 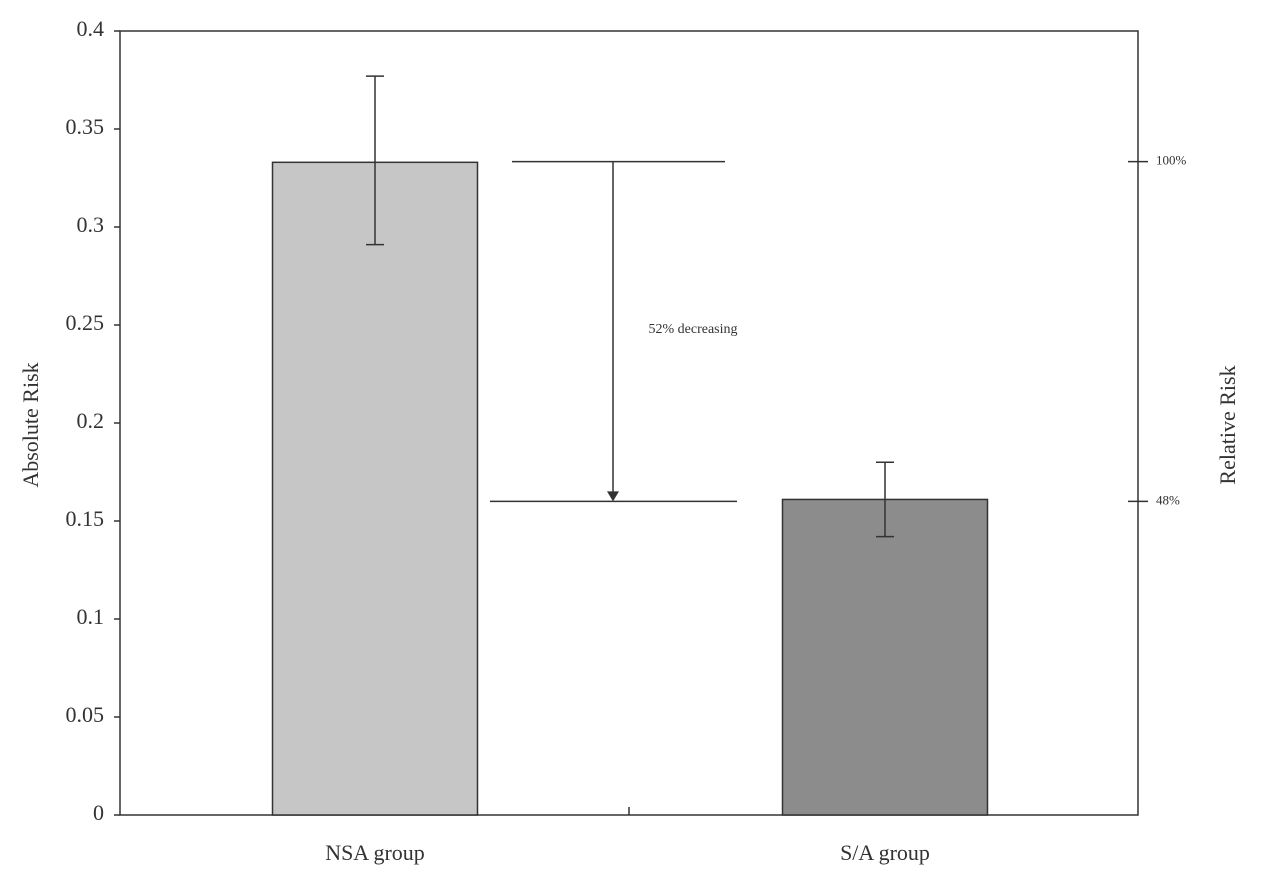 I want to click on y-tick-label: 0, so click(x=98, y=812).